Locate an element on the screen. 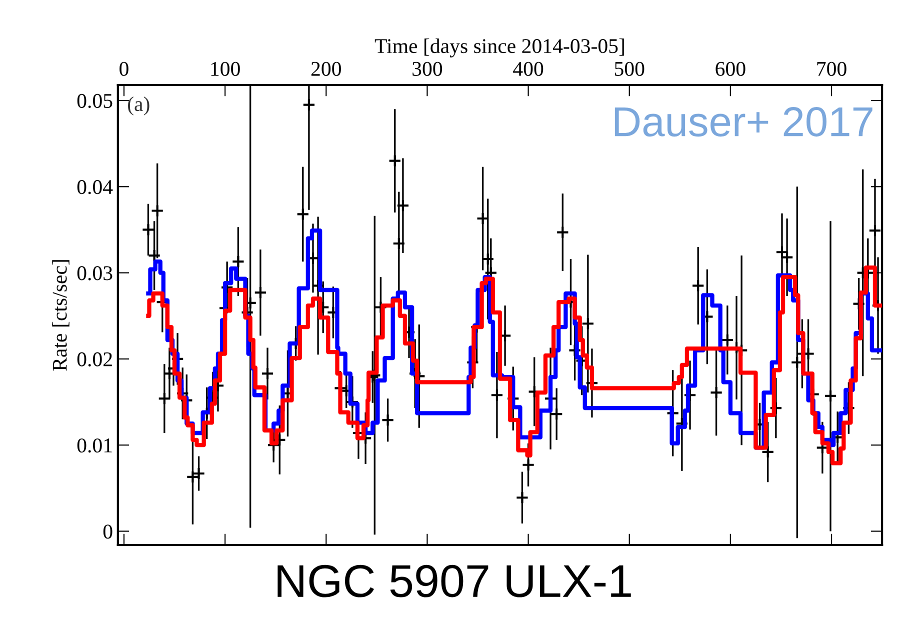 The image size is (907, 625). y-tick-label: 0.03 is located at coordinates (94, 273).